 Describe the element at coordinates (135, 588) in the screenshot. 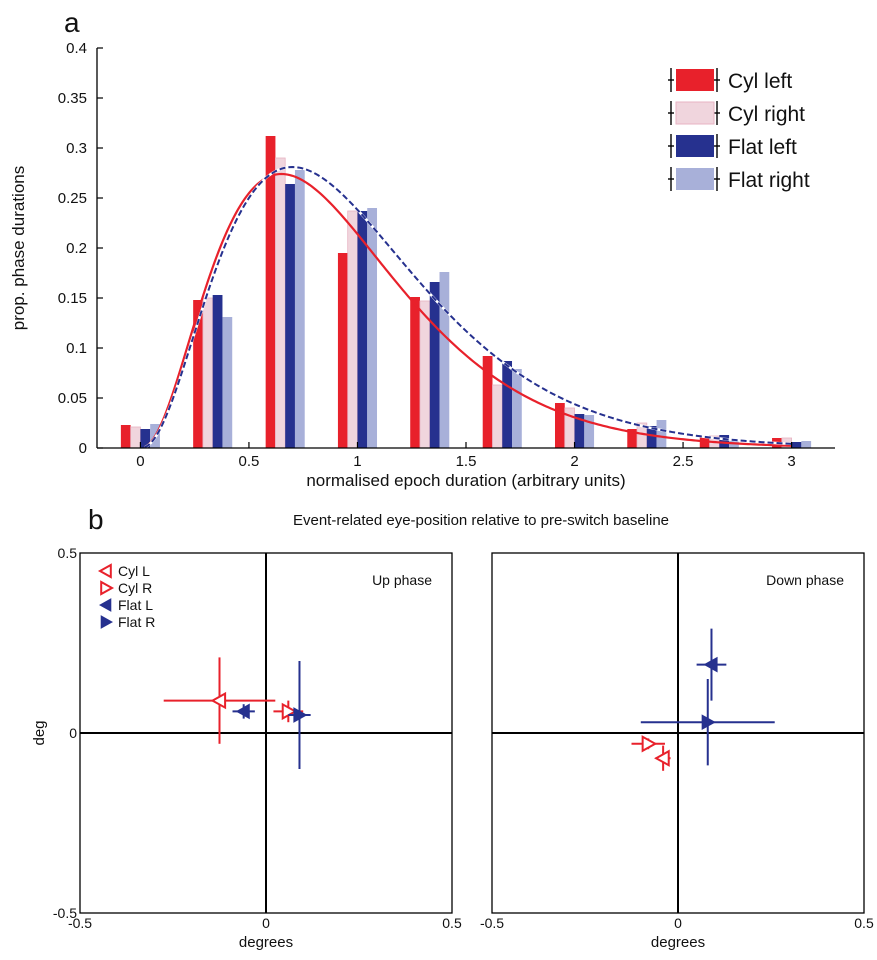

I see `legend-label: Cyl R` at that location.